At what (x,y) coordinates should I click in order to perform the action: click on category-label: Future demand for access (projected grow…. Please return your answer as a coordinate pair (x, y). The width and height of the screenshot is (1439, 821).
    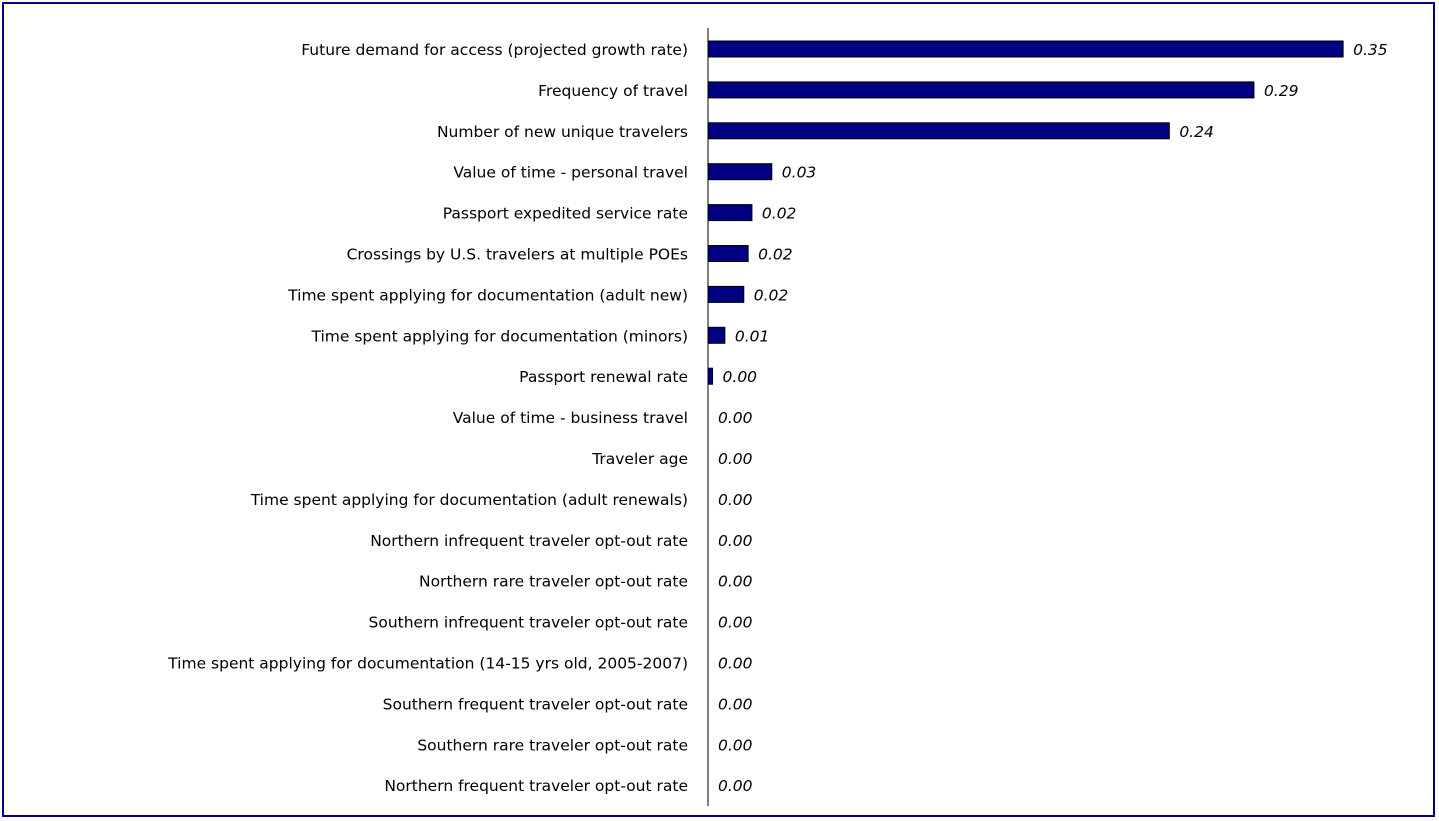
    Looking at the image, I should click on (494, 50).